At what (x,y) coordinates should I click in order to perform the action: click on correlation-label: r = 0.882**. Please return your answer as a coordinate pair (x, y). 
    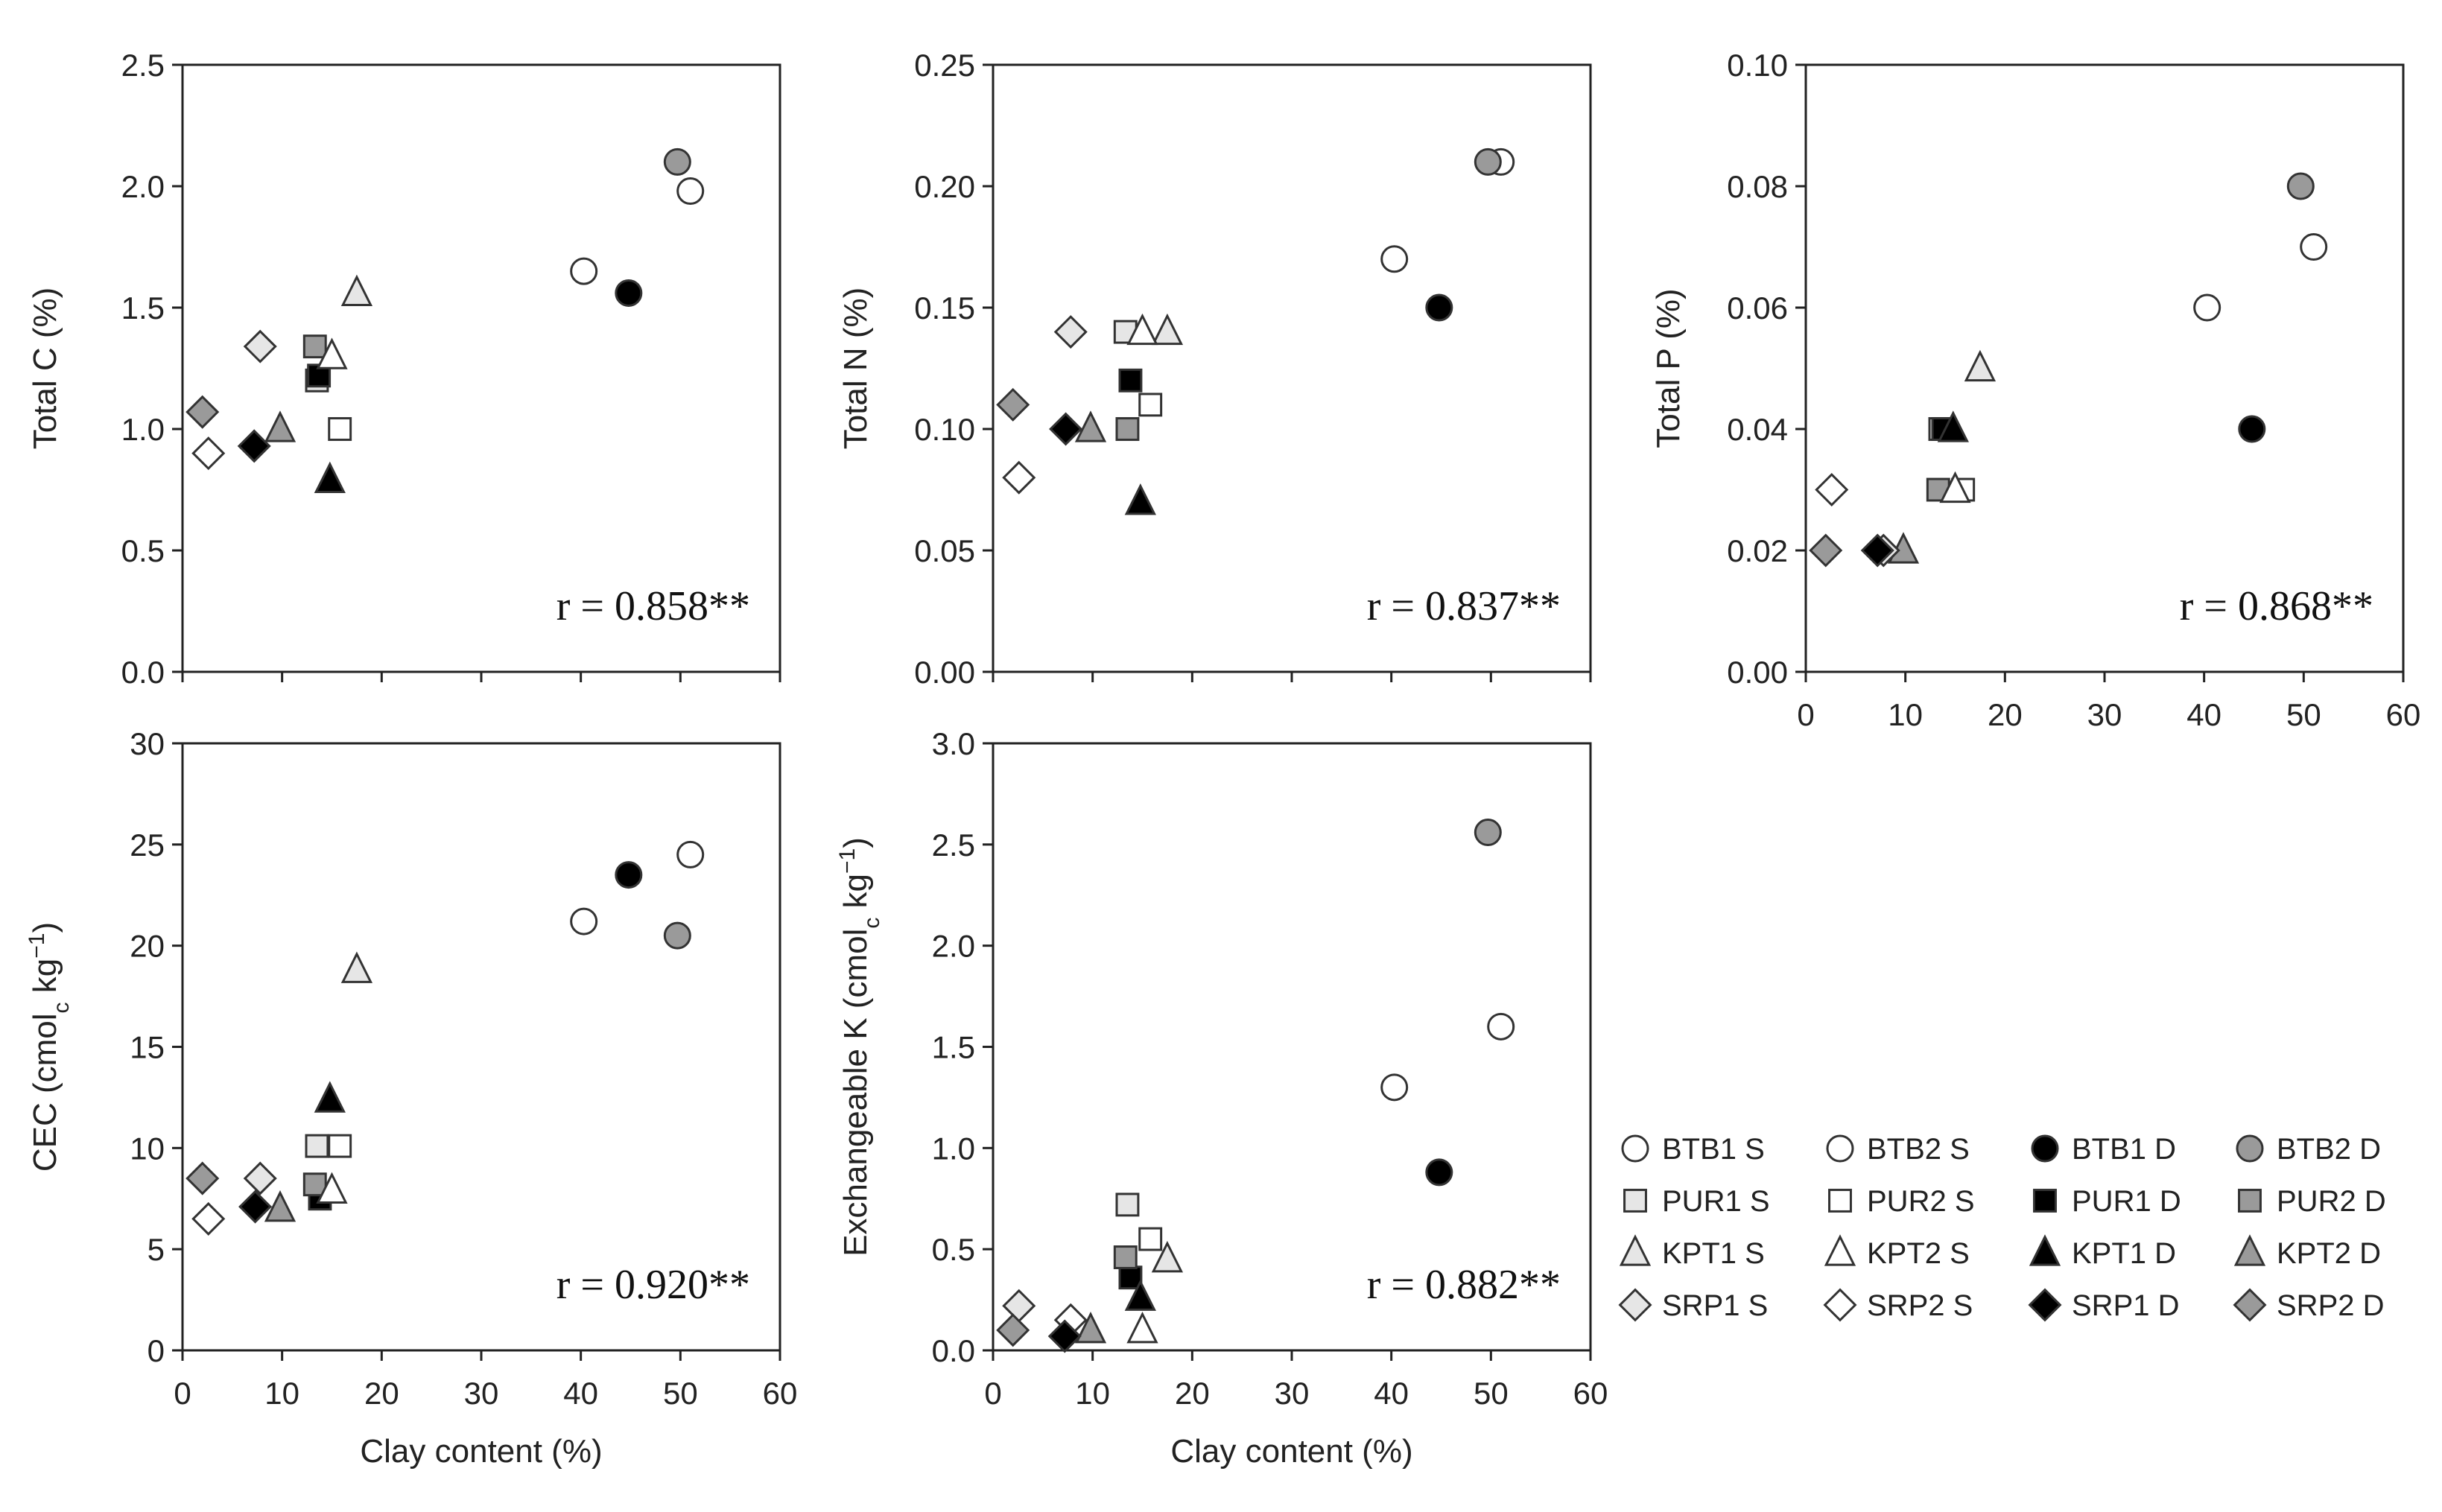
    Looking at the image, I should click on (1464, 1285).